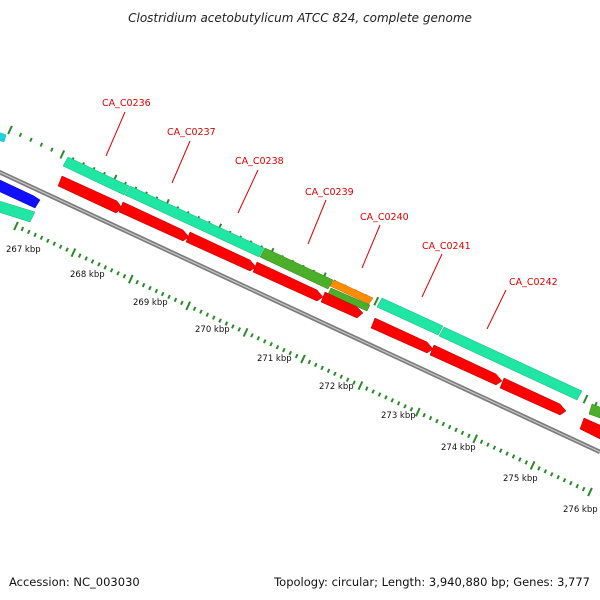 The width and height of the screenshot is (600, 600). I want to click on cog-bar-left-lower, so click(18, 211).